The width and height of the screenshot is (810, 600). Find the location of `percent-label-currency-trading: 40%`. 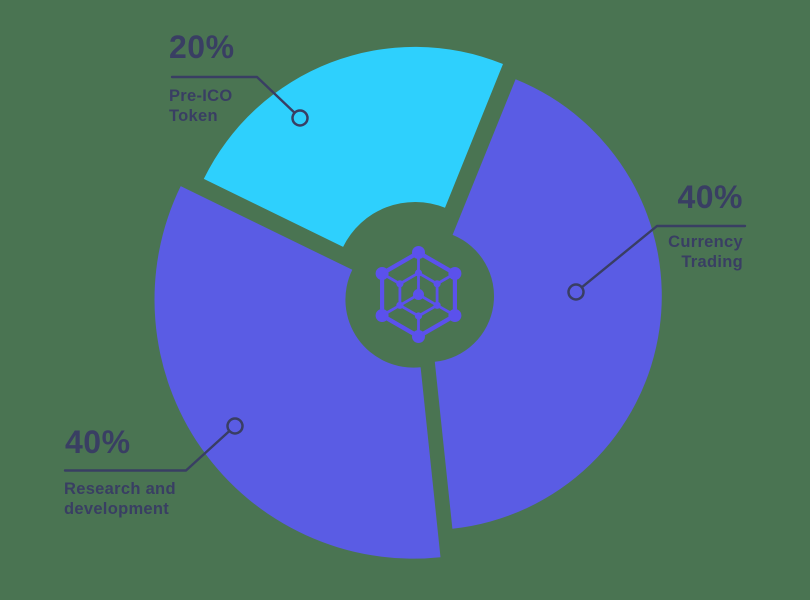

percent-label-currency-trading: 40% is located at coordinates (710, 197).